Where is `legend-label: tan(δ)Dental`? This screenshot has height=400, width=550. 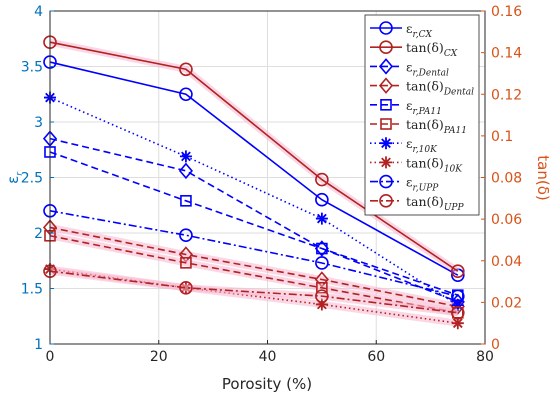 legend-label: tan(δ)Dental is located at coordinates (440, 88).